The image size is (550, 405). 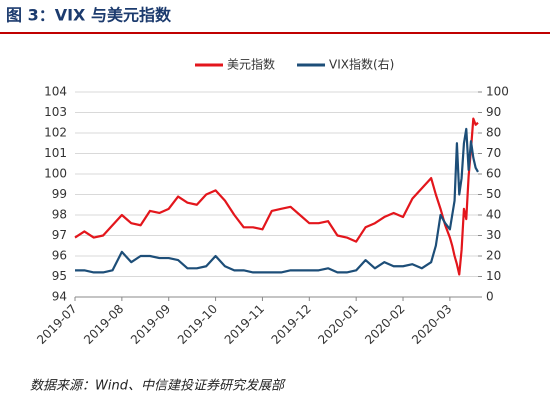 What do you see at coordinates (59, 297) in the screenshot?
I see `y-tick-label: 94` at bounding box center [59, 297].